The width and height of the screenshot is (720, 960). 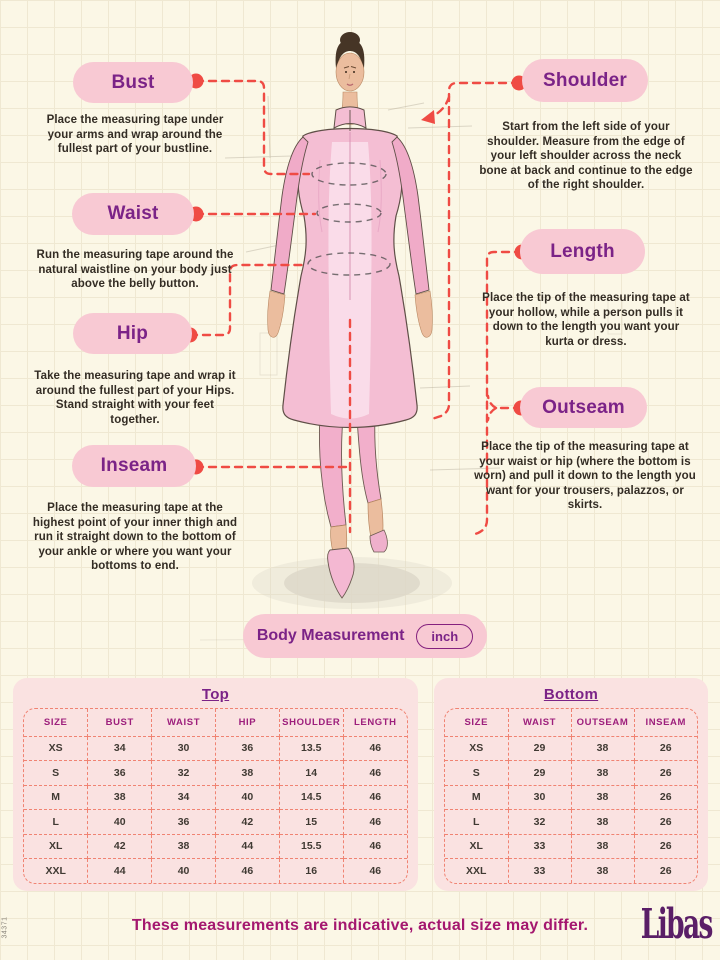 What do you see at coordinates (119, 722) in the screenshot?
I see `column-header: BUST` at bounding box center [119, 722].